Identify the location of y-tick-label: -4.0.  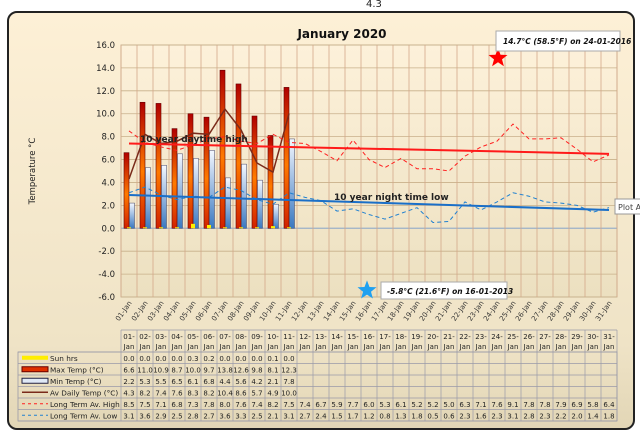
(106, 275).